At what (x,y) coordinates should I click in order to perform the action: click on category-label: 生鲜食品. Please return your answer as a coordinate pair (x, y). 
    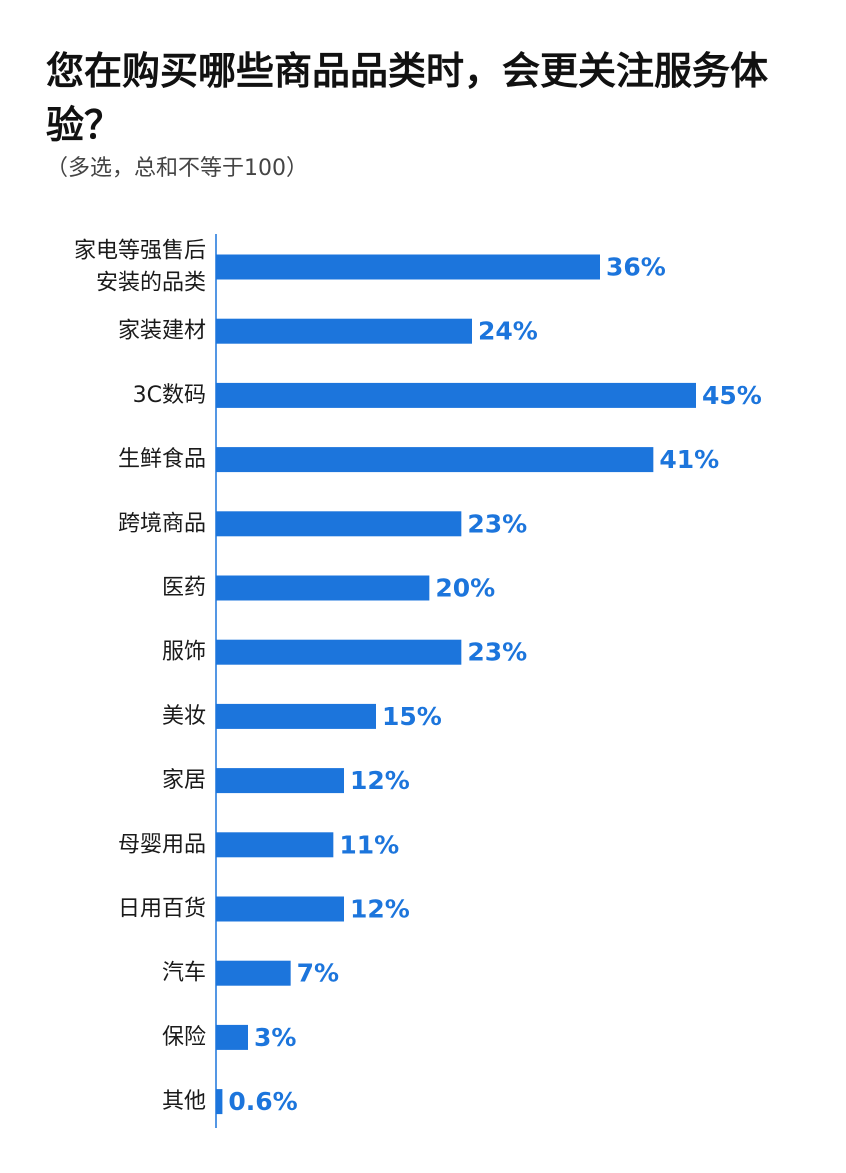
    Looking at the image, I should click on (162, 459).